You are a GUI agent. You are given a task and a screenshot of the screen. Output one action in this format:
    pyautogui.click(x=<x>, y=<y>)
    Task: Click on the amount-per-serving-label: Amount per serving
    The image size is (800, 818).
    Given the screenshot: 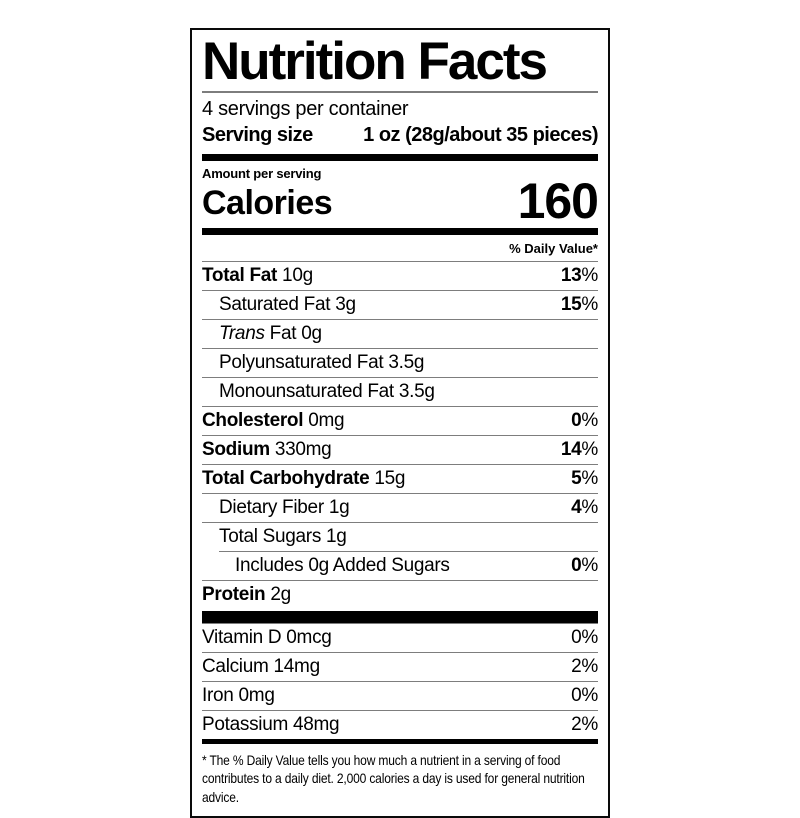 What is the action you would take?
    pyautogui.click(x=262, y=173)
    